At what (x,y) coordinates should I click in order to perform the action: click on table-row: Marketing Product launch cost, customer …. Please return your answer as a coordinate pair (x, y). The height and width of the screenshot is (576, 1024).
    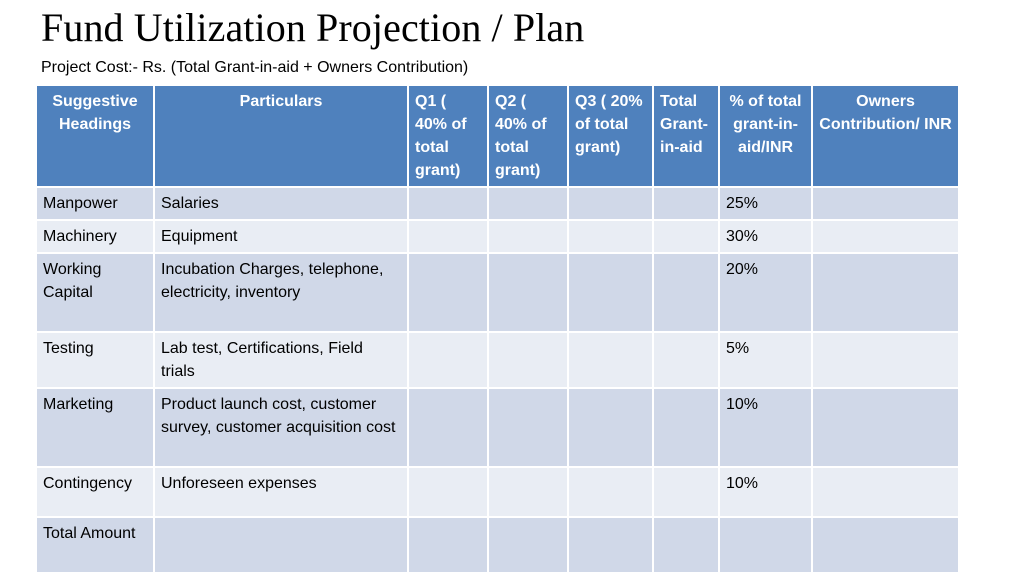
    Looking at the image, I should click on (497, 427).